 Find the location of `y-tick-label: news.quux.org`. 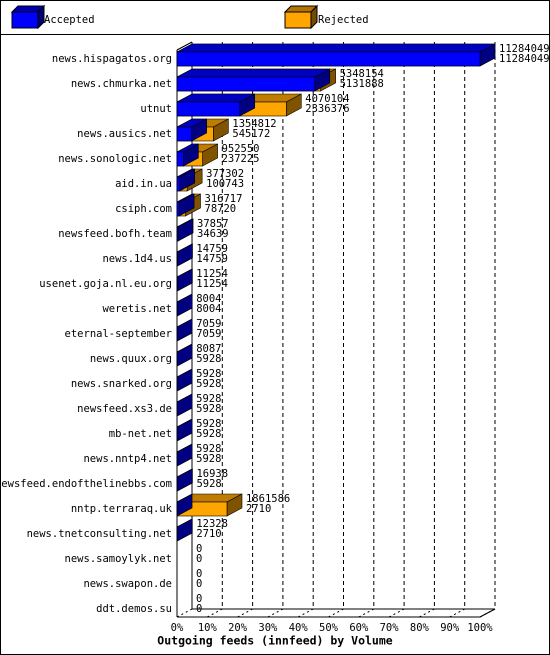

y-tick-label: news.quux.org is located at coordinates (131, 359).